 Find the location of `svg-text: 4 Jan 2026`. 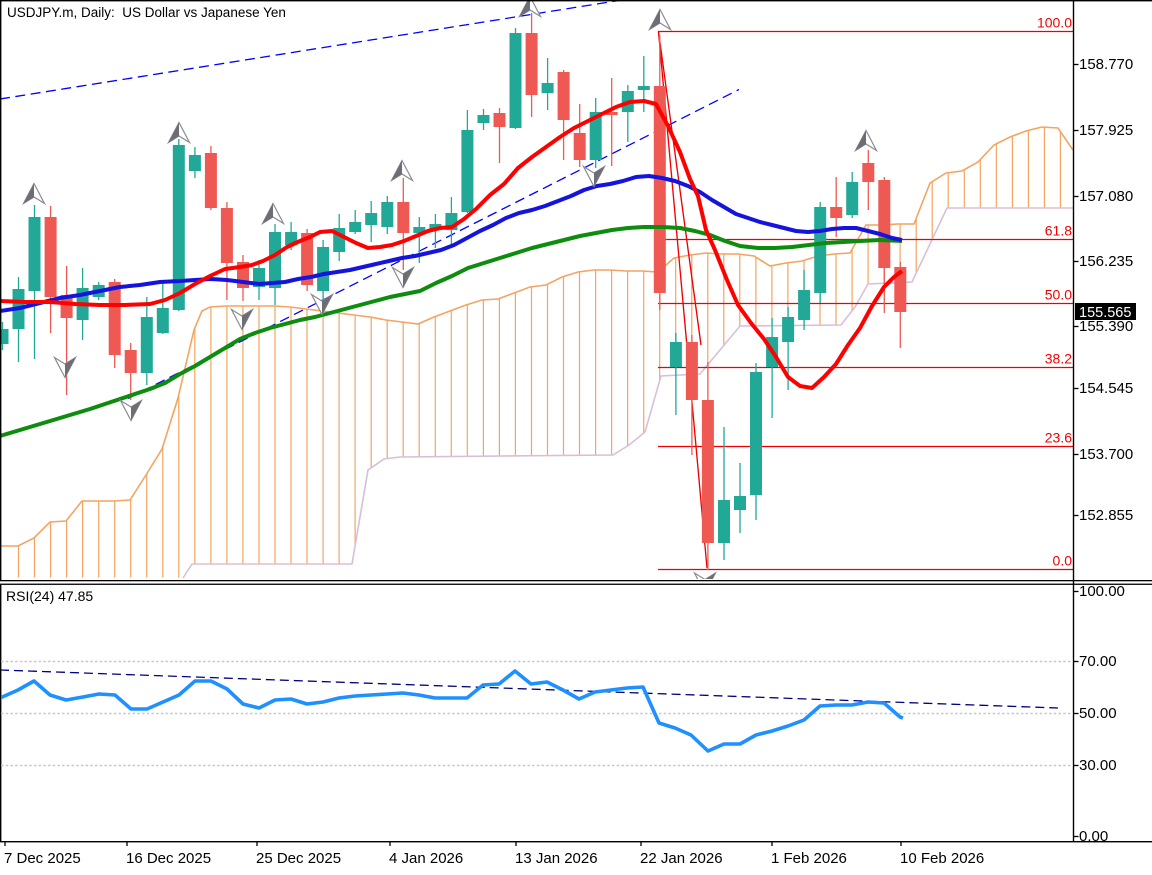

svg-text: 4 Jan 2026 is located at coordinates (426, 858).